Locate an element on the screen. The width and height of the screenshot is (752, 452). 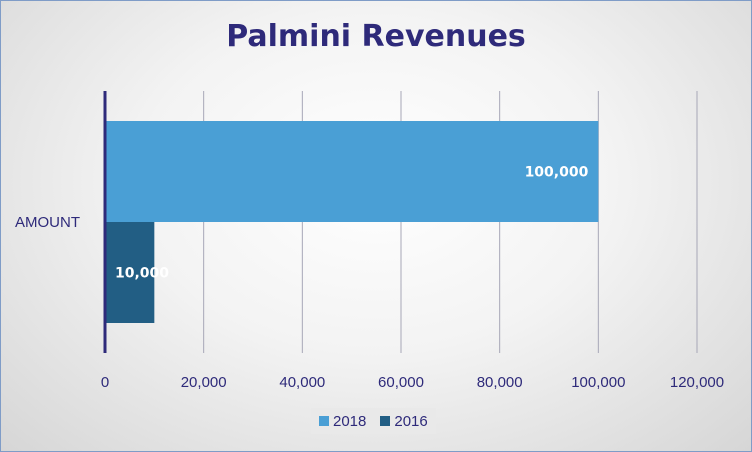
x-tick-label-6: 120,000 is located at coordinates (697, 382).